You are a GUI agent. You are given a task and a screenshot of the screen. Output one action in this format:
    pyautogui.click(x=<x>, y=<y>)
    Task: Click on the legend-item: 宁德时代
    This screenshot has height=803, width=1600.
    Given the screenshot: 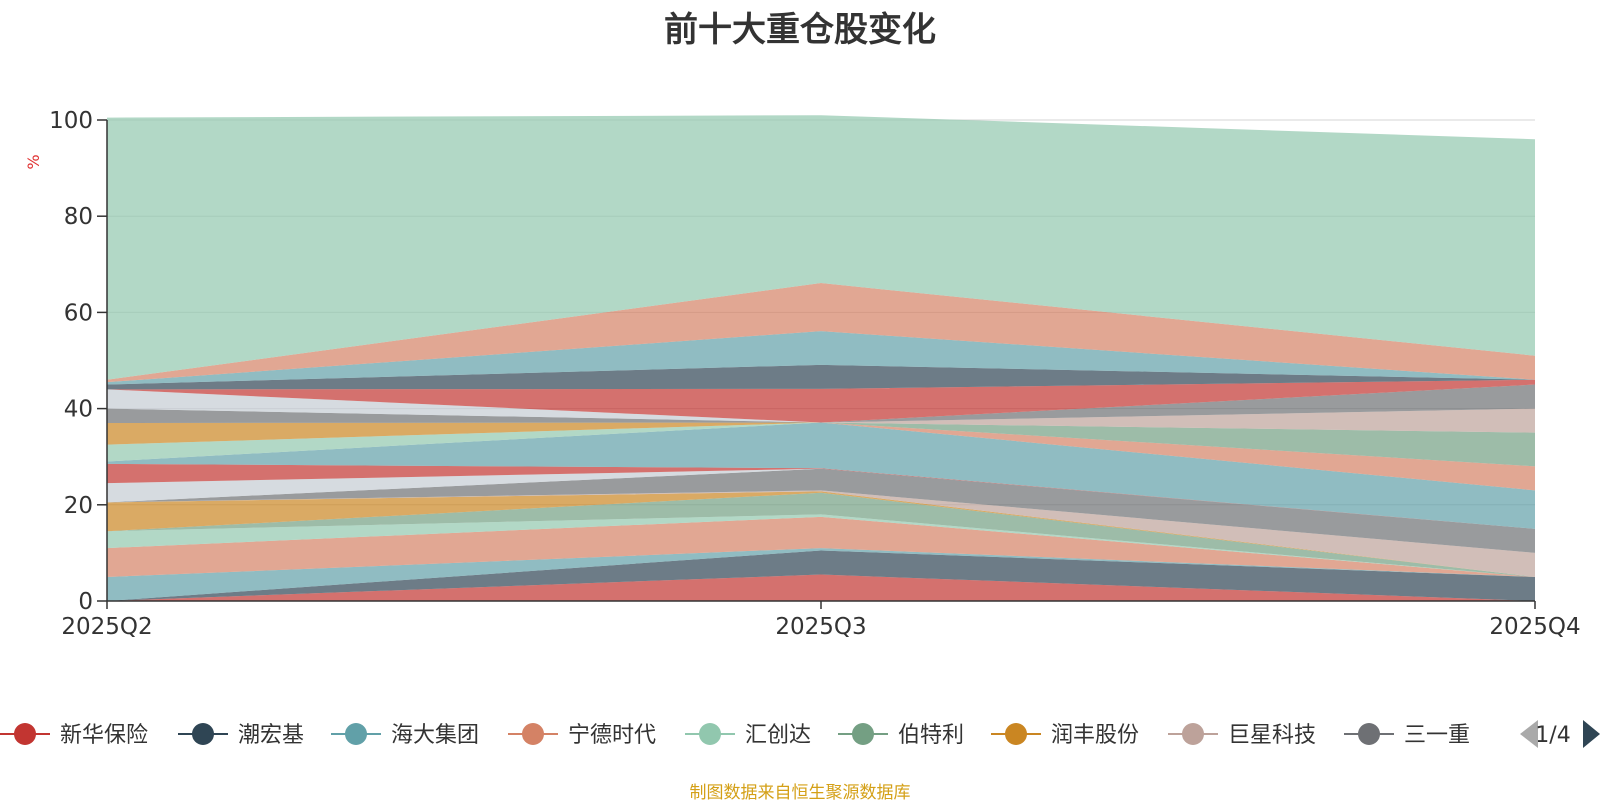 What is the action you would take?
    pyautogui.click(x=582, y=735)
    